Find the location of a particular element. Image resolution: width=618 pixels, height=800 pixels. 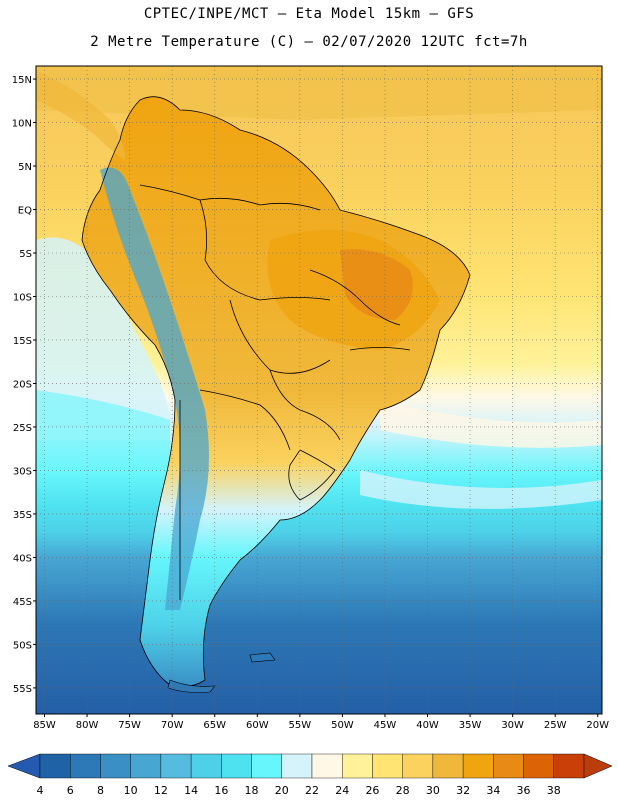

colorbar-tick-label: 32 is located at coordinates (463, 790).